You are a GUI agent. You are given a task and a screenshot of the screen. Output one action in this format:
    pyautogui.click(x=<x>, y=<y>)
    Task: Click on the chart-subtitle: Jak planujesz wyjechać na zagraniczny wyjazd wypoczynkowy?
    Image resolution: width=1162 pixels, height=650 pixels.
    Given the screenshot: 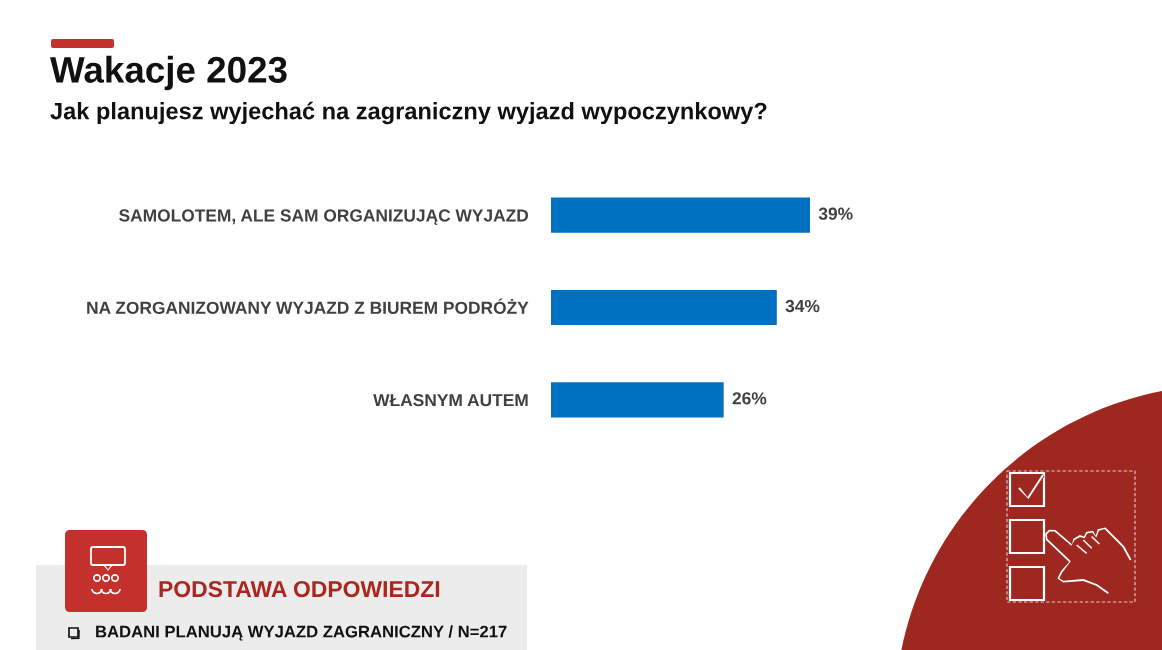 What is the action you would take?
    pyautogui.click(x=408, y=113)
    